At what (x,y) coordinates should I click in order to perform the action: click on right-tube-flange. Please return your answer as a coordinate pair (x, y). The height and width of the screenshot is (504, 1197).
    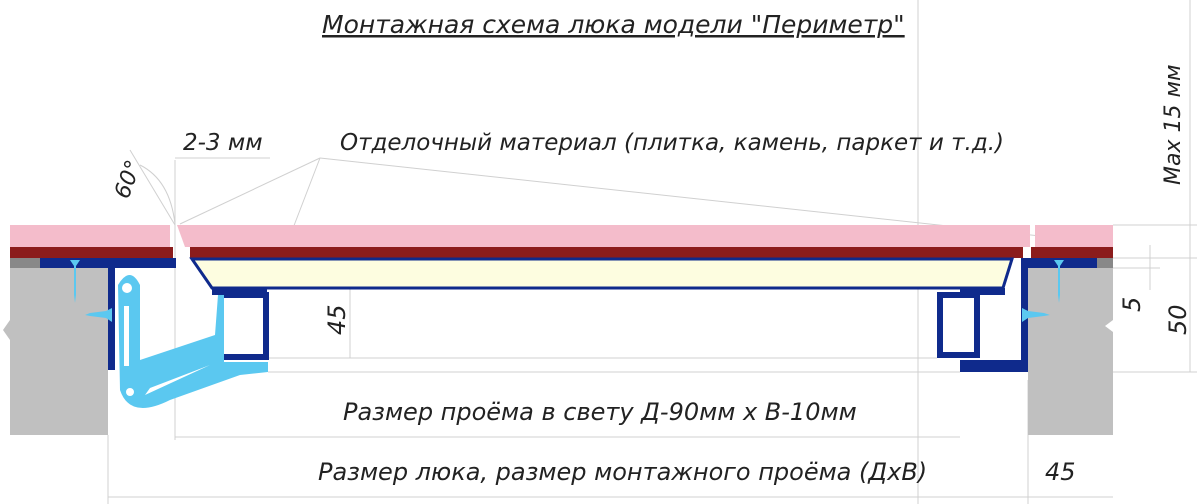
    Looking at the image, I should click on (982, 291).